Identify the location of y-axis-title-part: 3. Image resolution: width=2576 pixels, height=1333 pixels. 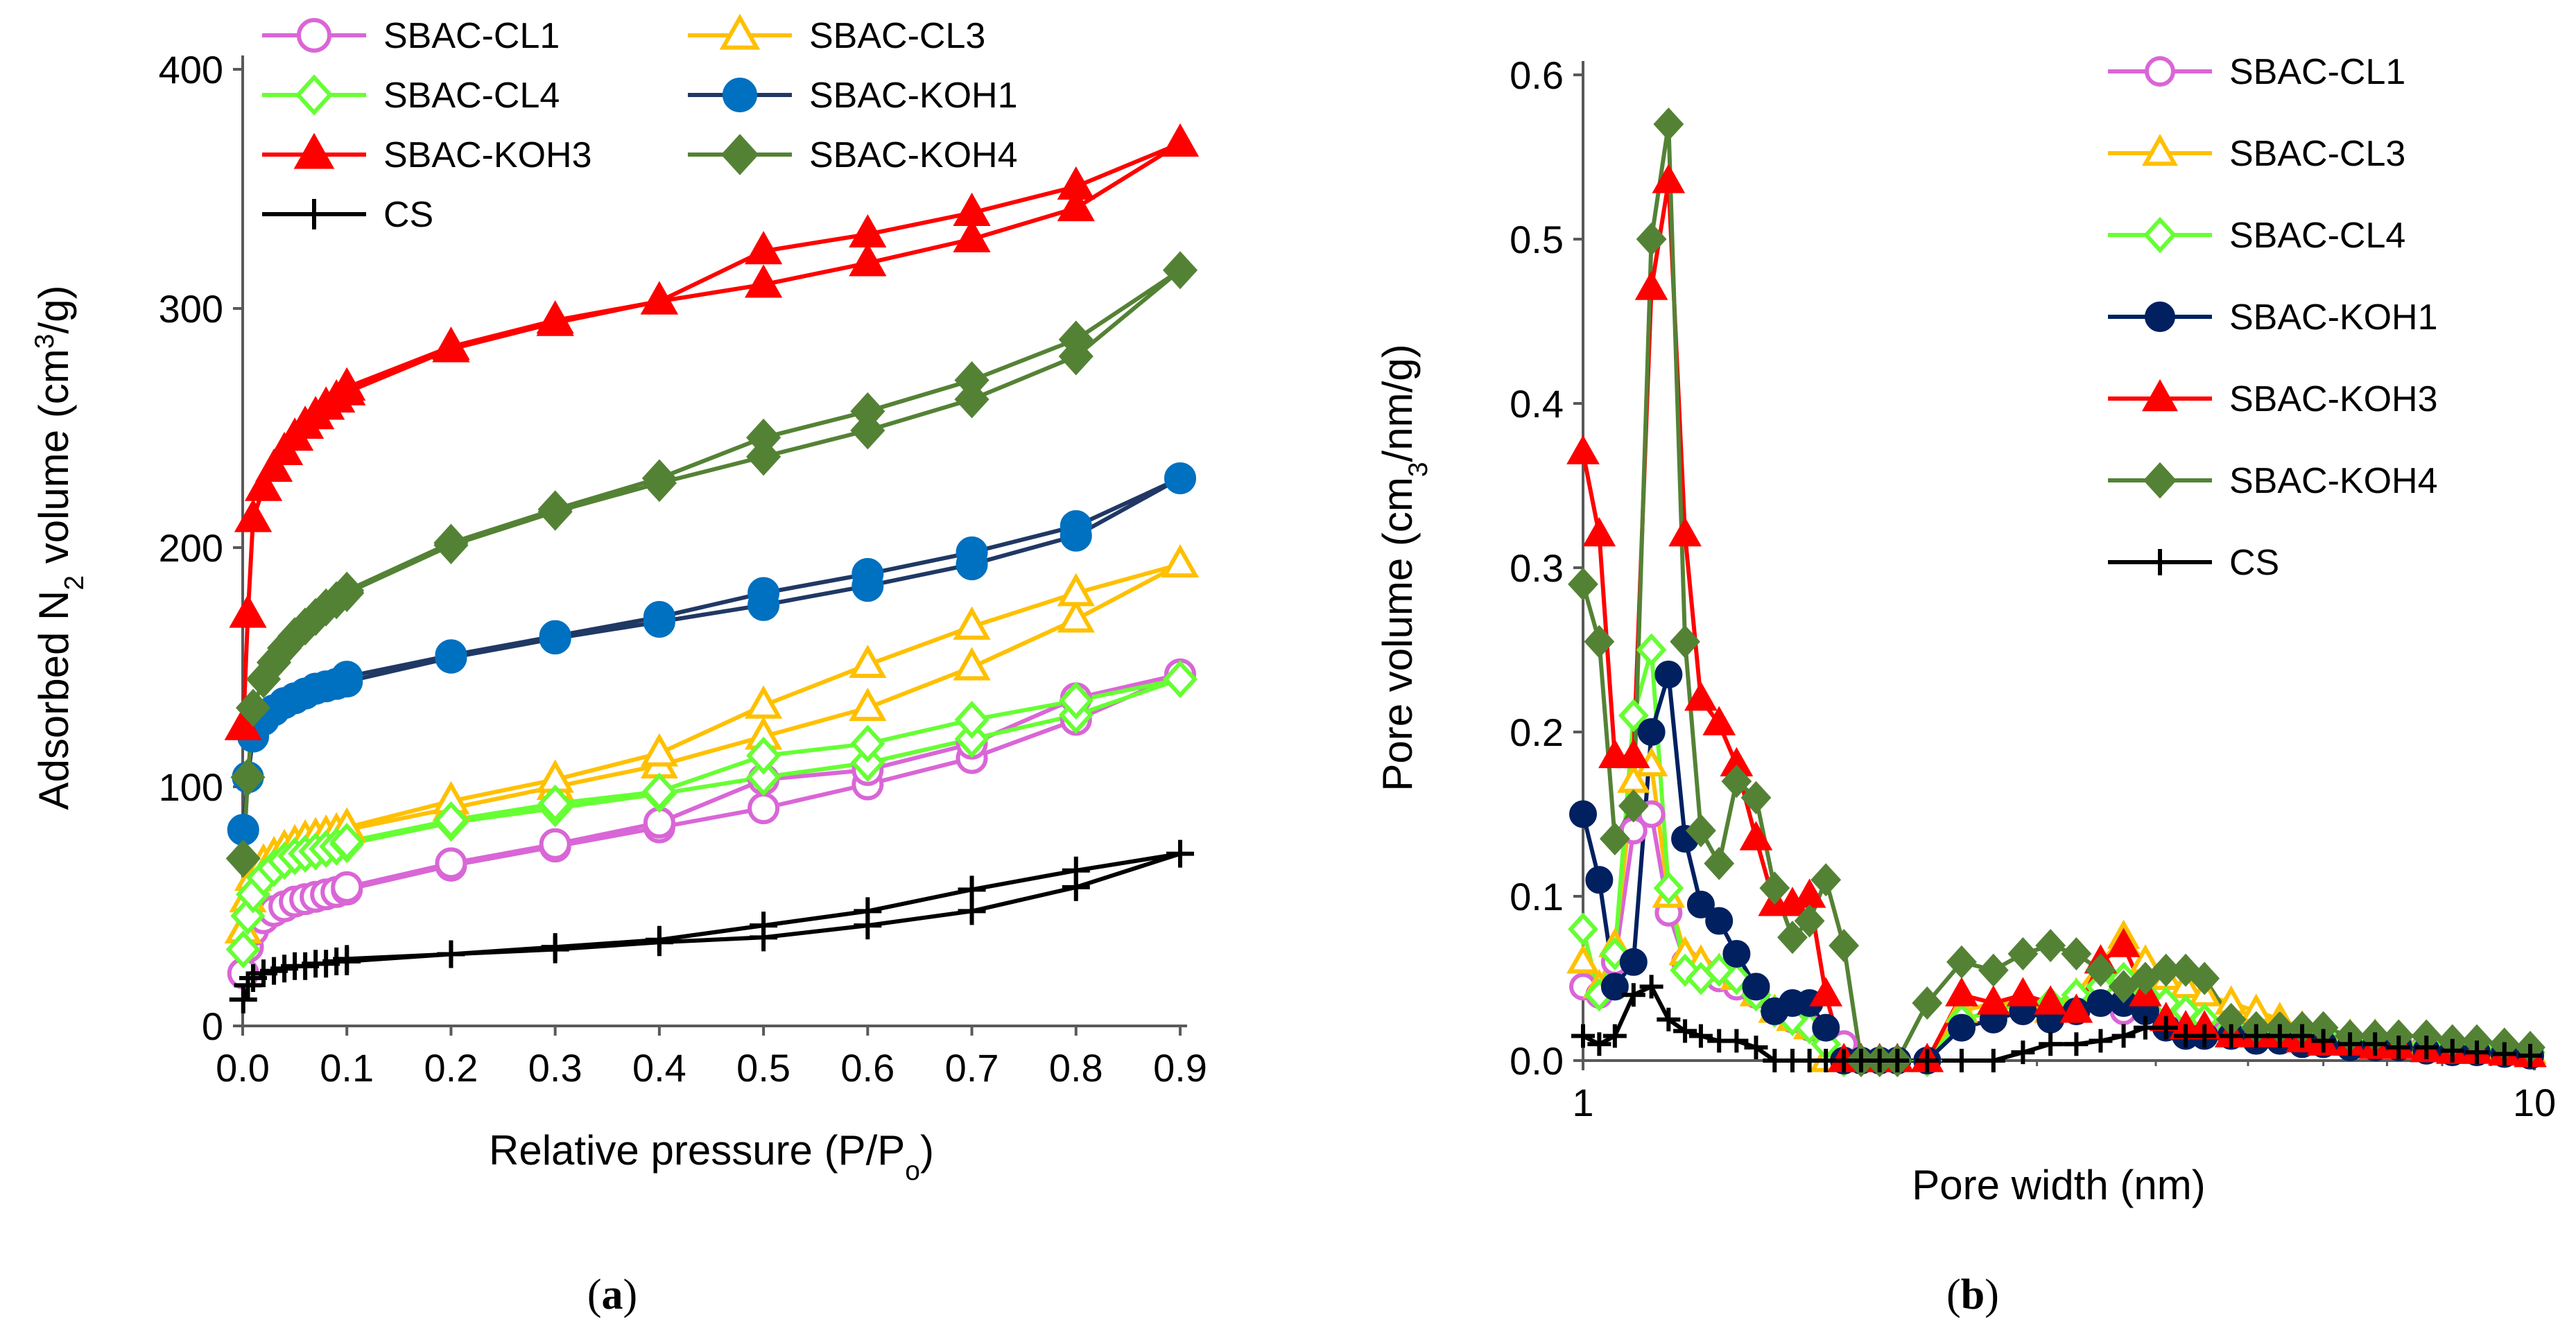
(1418, 469).